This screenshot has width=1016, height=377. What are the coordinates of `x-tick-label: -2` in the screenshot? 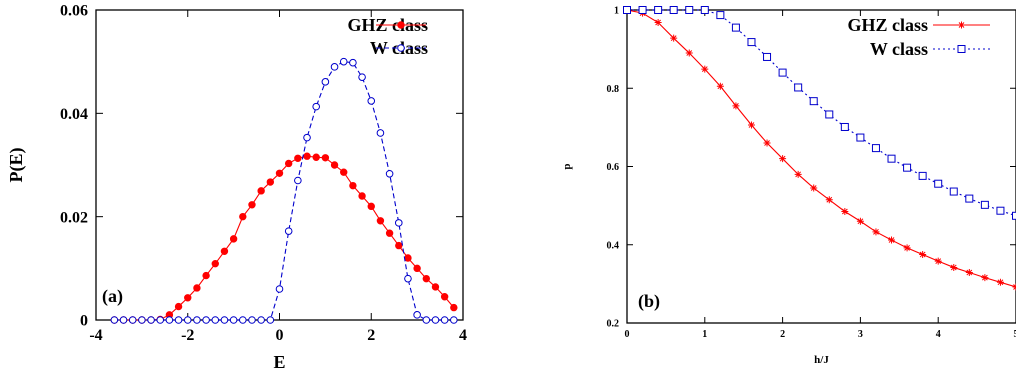 It's located at (187, 335).